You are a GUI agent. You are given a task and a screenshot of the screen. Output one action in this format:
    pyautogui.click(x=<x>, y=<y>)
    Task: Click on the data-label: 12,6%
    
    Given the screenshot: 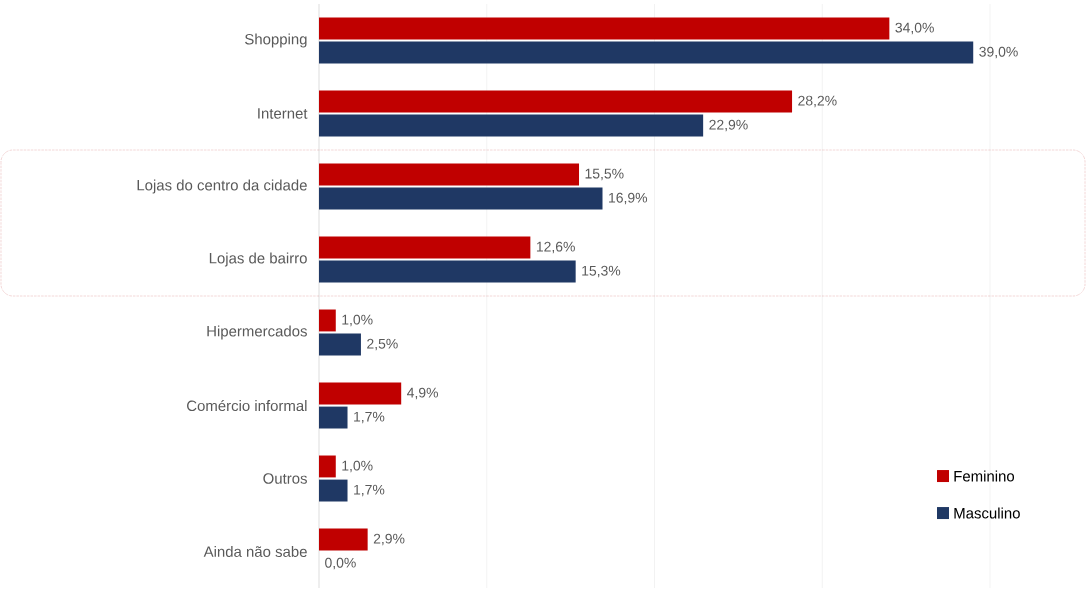 What is the action you would take?
    pyautogui.click(x=555, y=247)
    